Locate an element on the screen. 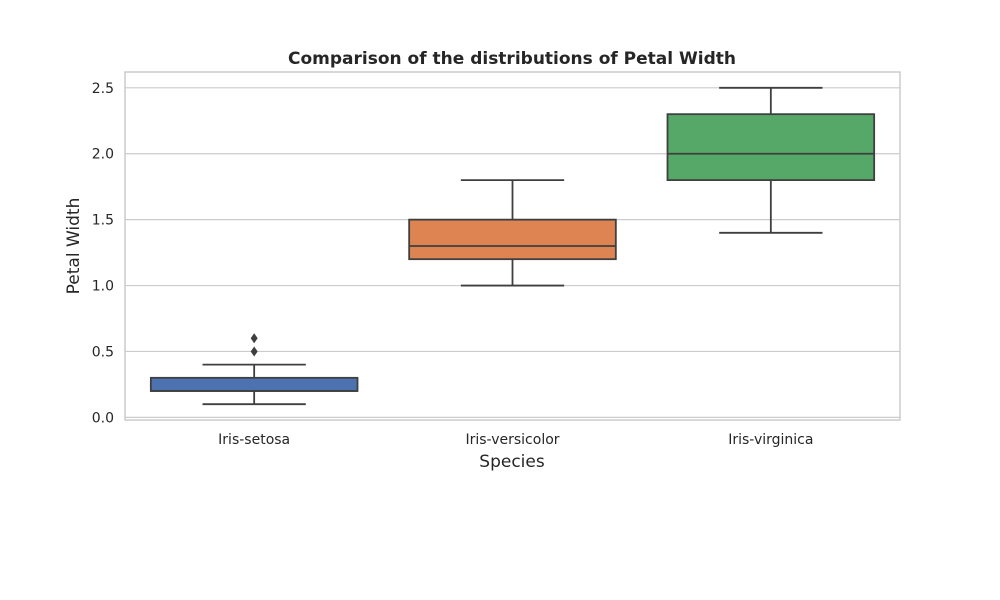  box-iris-versicolor is located at coordinates (512, 233).